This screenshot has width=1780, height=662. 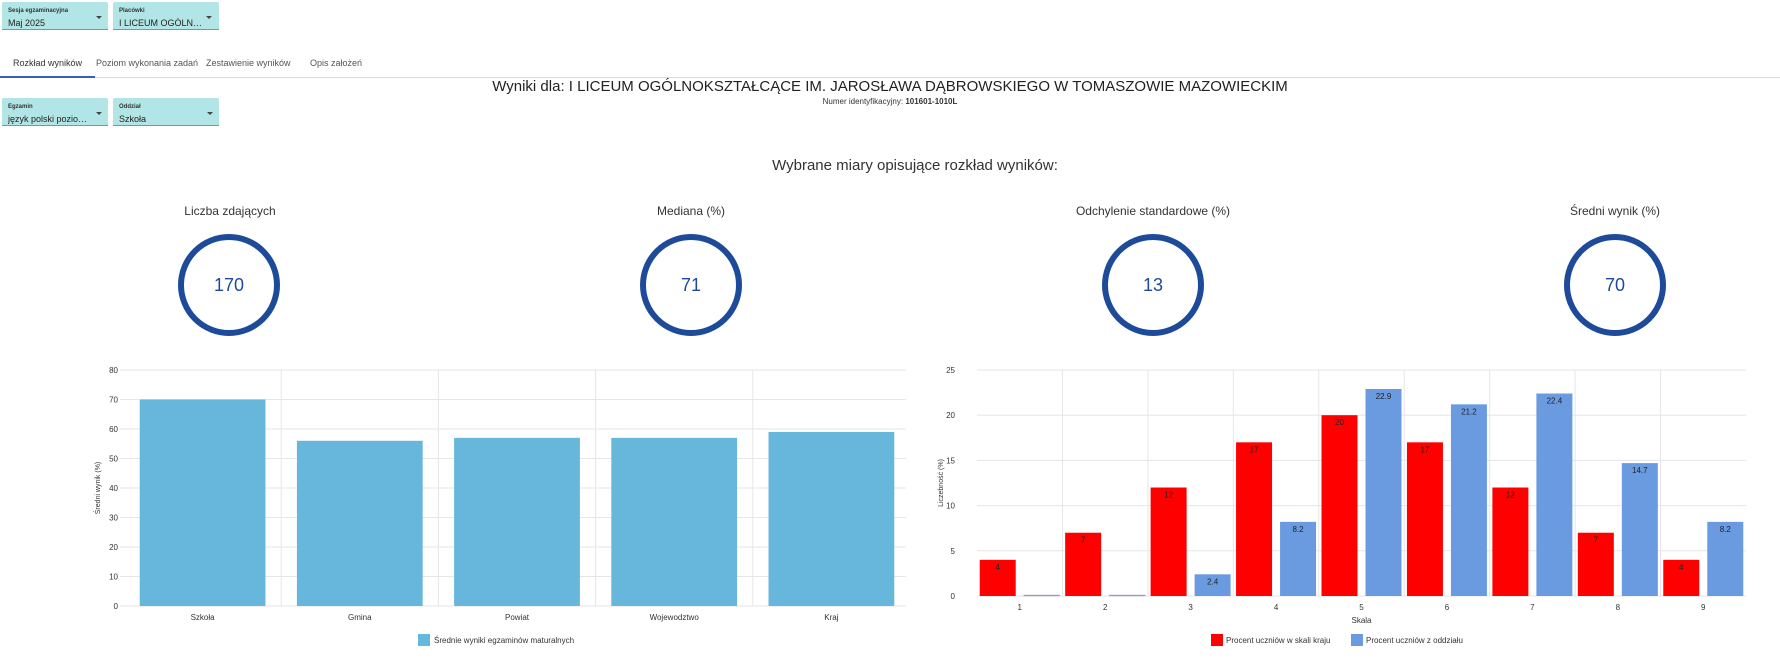 What do you see at coordinates (1414, 640) in the screenshot?
I see `legend-label: Procent uczniów z oddziału` at bounding box center [1414, 640].